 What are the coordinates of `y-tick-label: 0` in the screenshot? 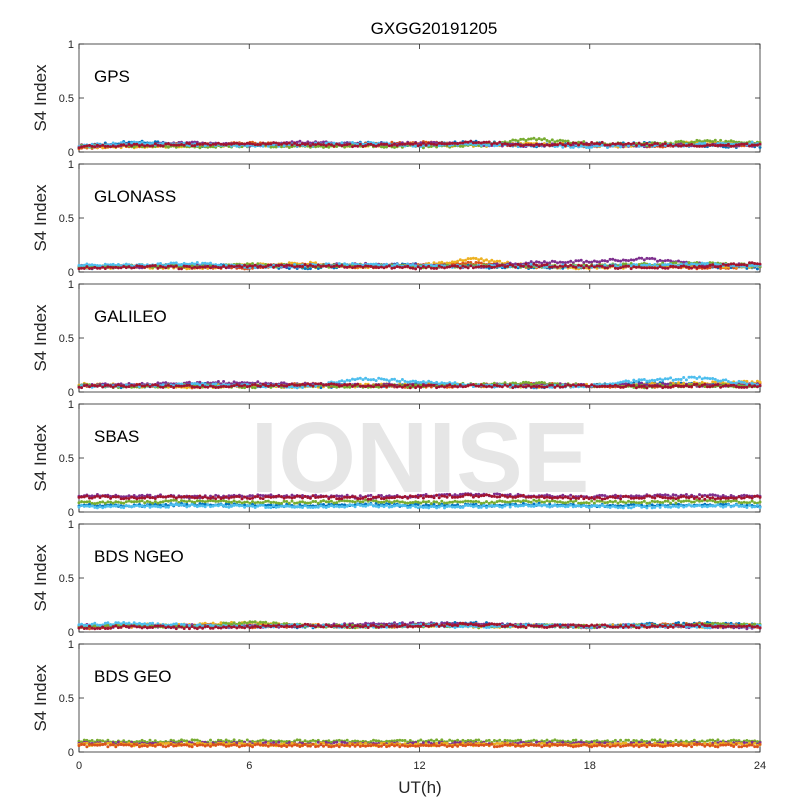 It's located at (71, 153).